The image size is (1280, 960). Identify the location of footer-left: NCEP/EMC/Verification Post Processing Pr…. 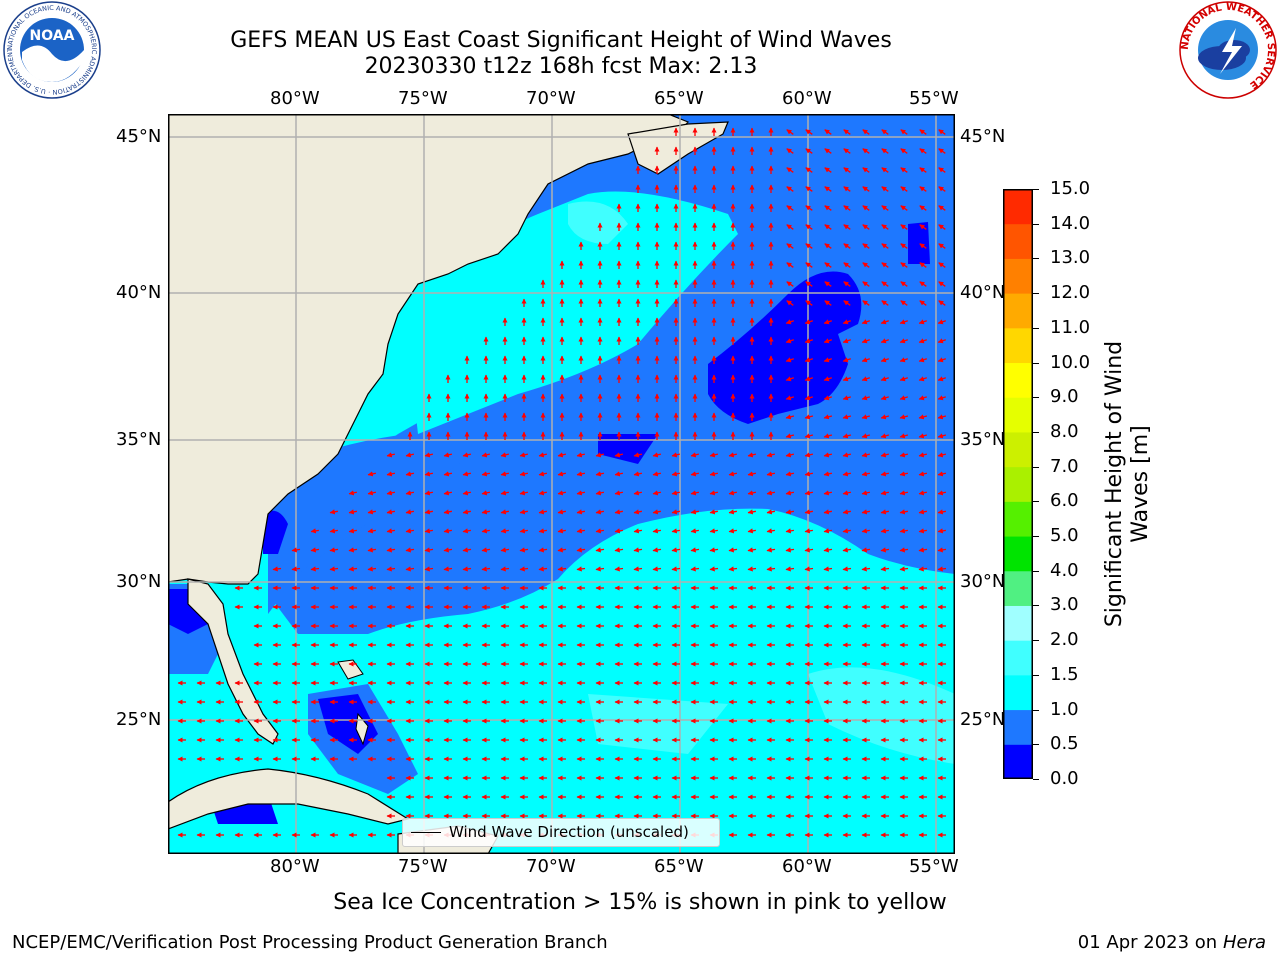
(310, 942).